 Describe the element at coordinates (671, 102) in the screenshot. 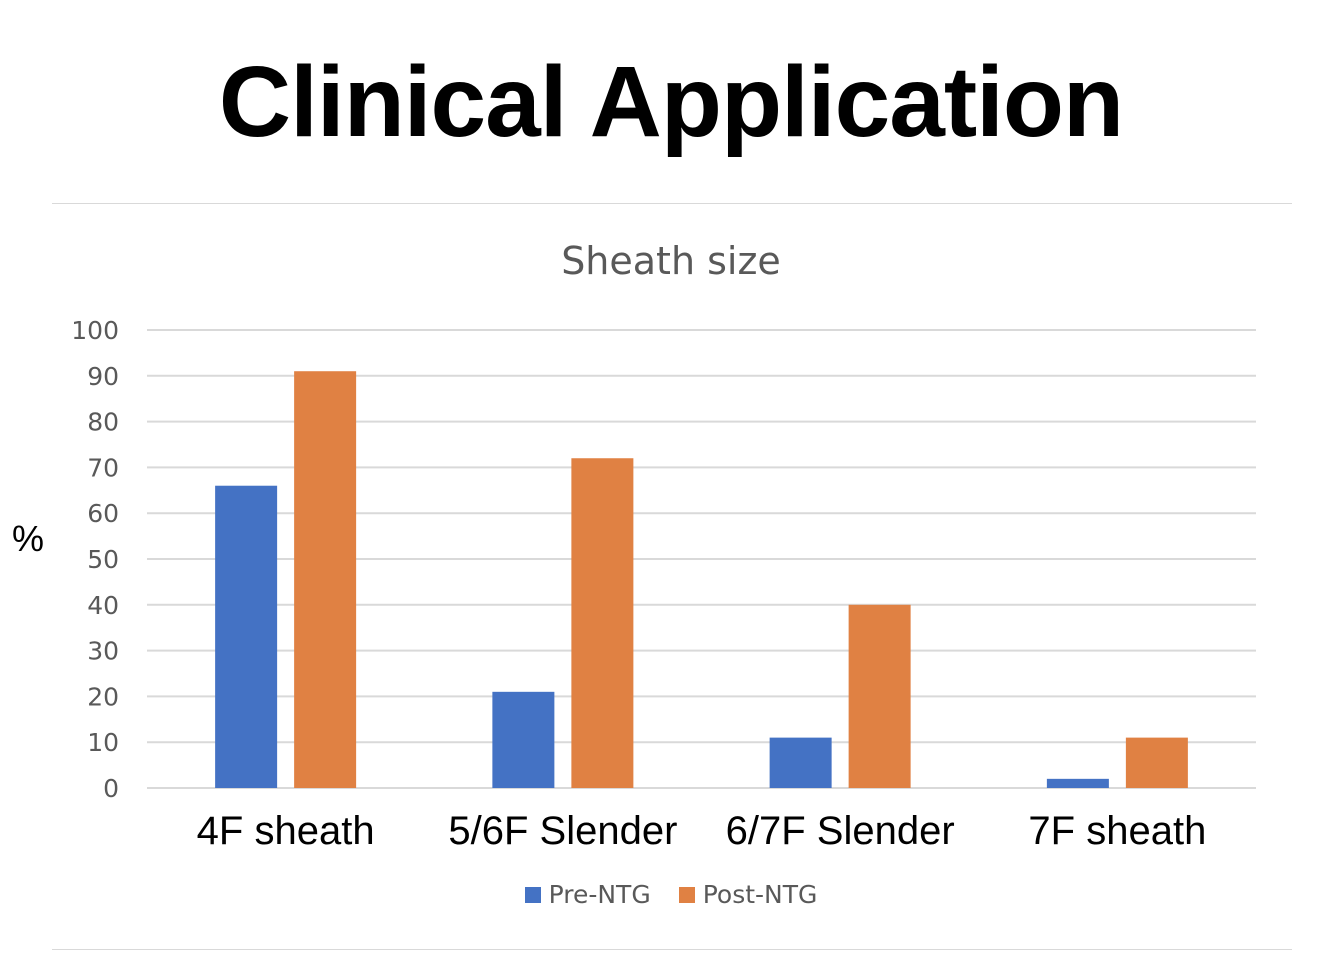

I see `slide-title: Clinical Application` at that location.